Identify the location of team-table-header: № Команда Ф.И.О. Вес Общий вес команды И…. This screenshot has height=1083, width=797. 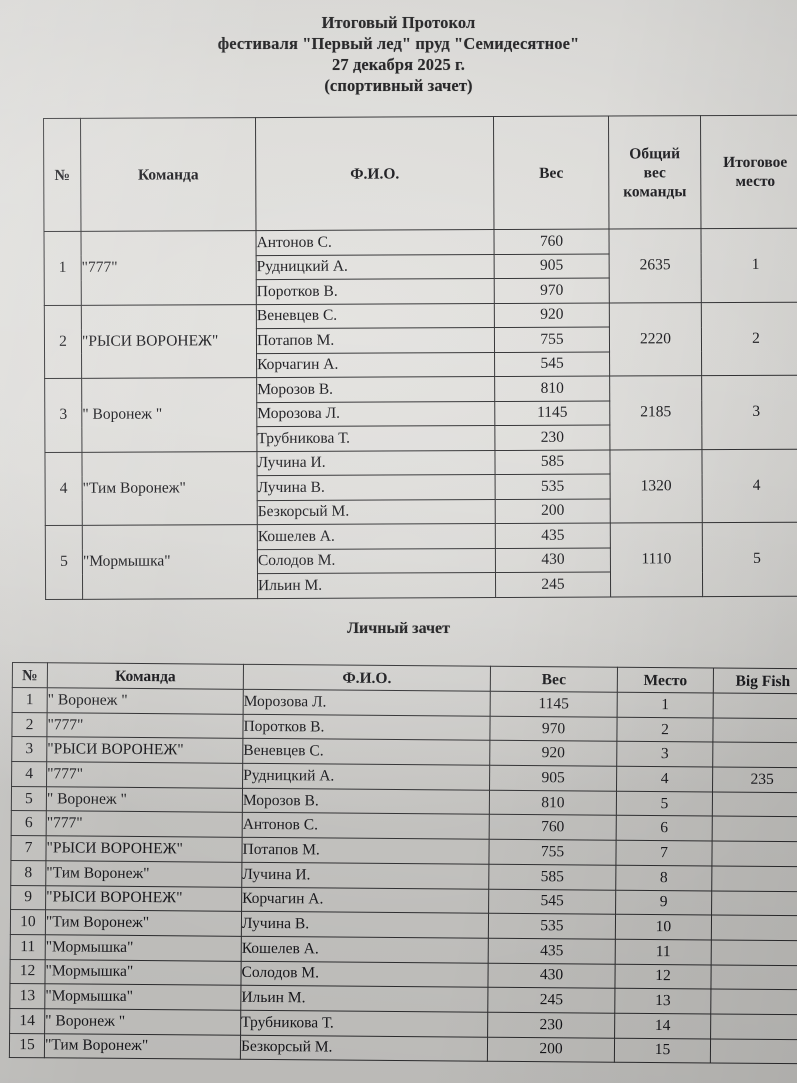
(420, 173).